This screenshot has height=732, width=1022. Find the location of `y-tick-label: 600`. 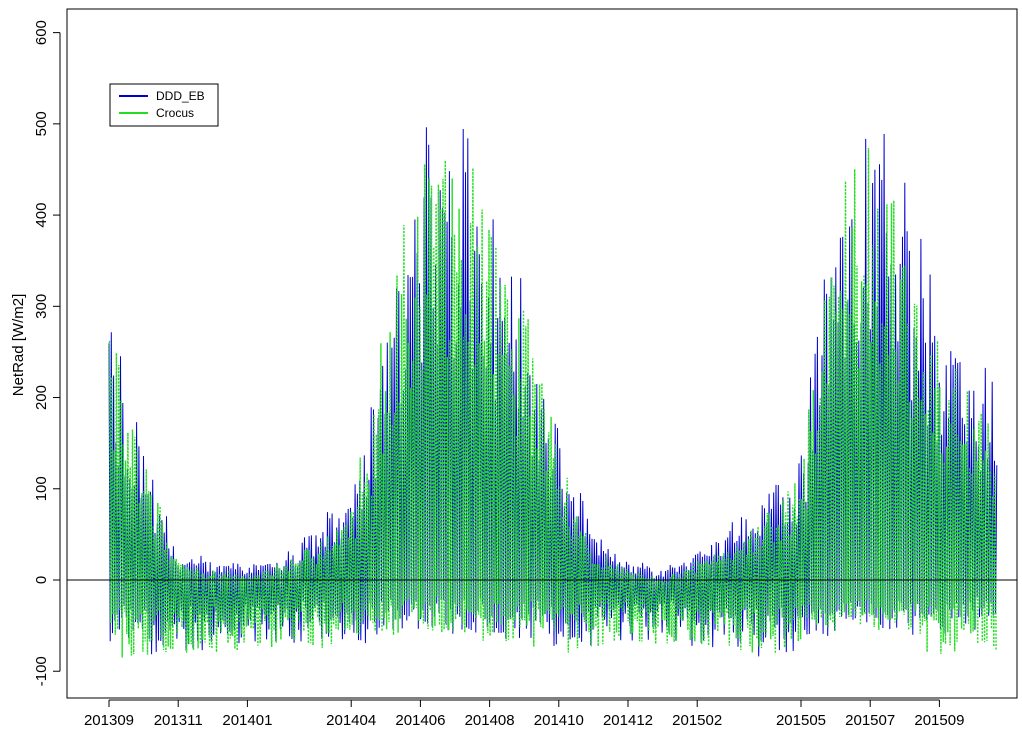

y-tick-label: 600 is located at coordinates (41, 32).